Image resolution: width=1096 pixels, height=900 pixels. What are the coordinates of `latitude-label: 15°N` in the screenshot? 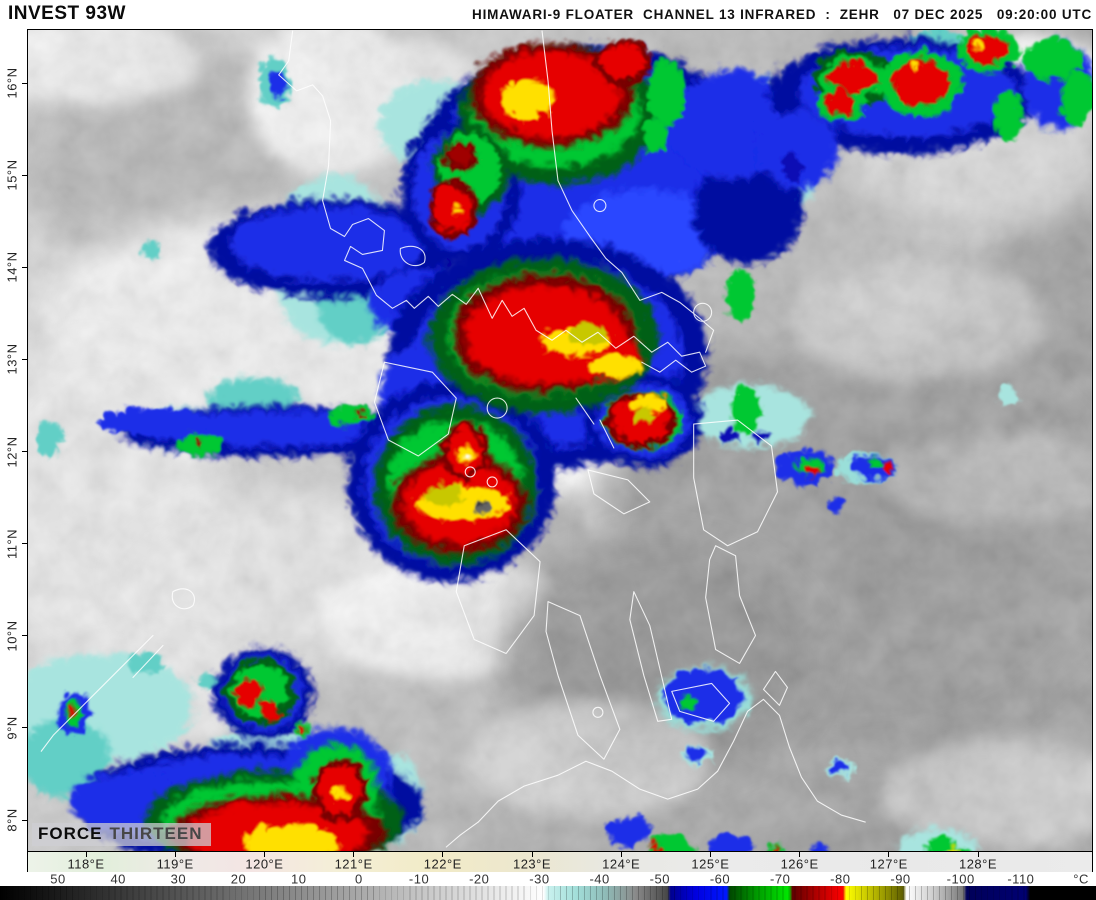 It's located at (12, 175).